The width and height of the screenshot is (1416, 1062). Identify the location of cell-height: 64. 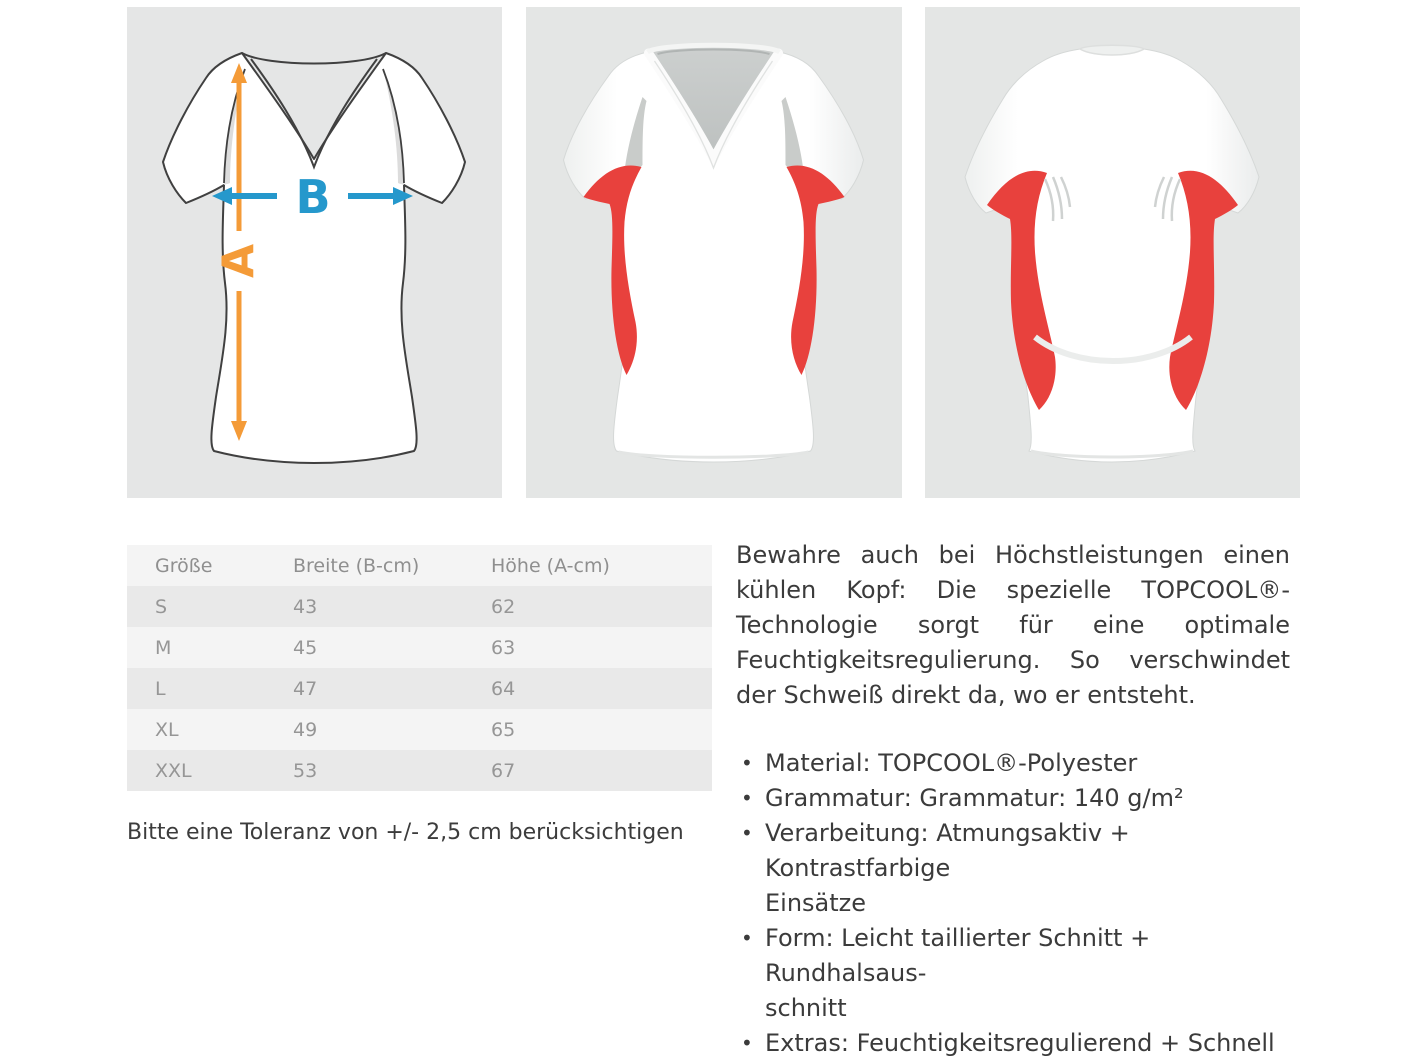
(503, 688).